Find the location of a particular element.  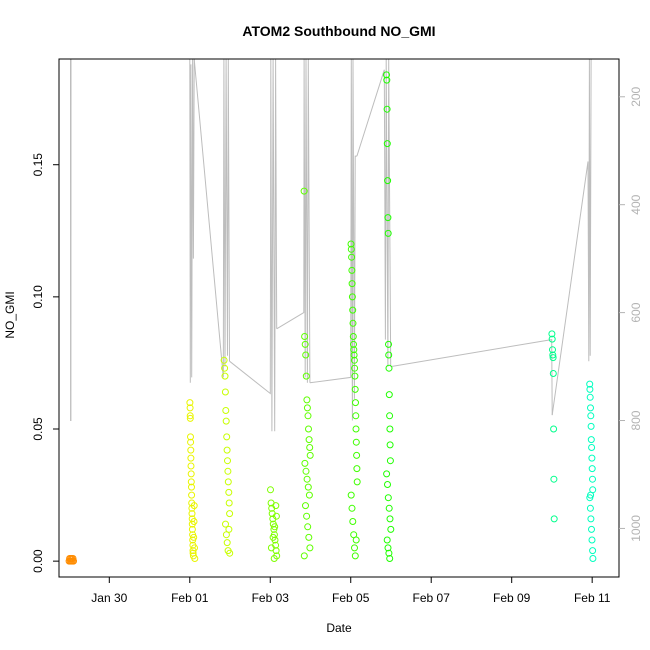

x-tick-label: Feb 11 is located at coordinates (592, 598).